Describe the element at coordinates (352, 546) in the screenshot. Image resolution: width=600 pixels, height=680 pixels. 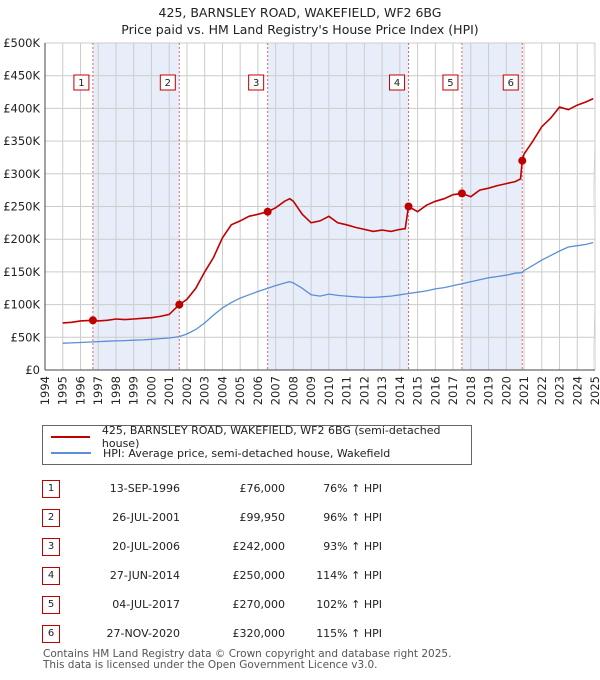
I see `sale-hpi-change: 93% ↑ HPI` at that location.